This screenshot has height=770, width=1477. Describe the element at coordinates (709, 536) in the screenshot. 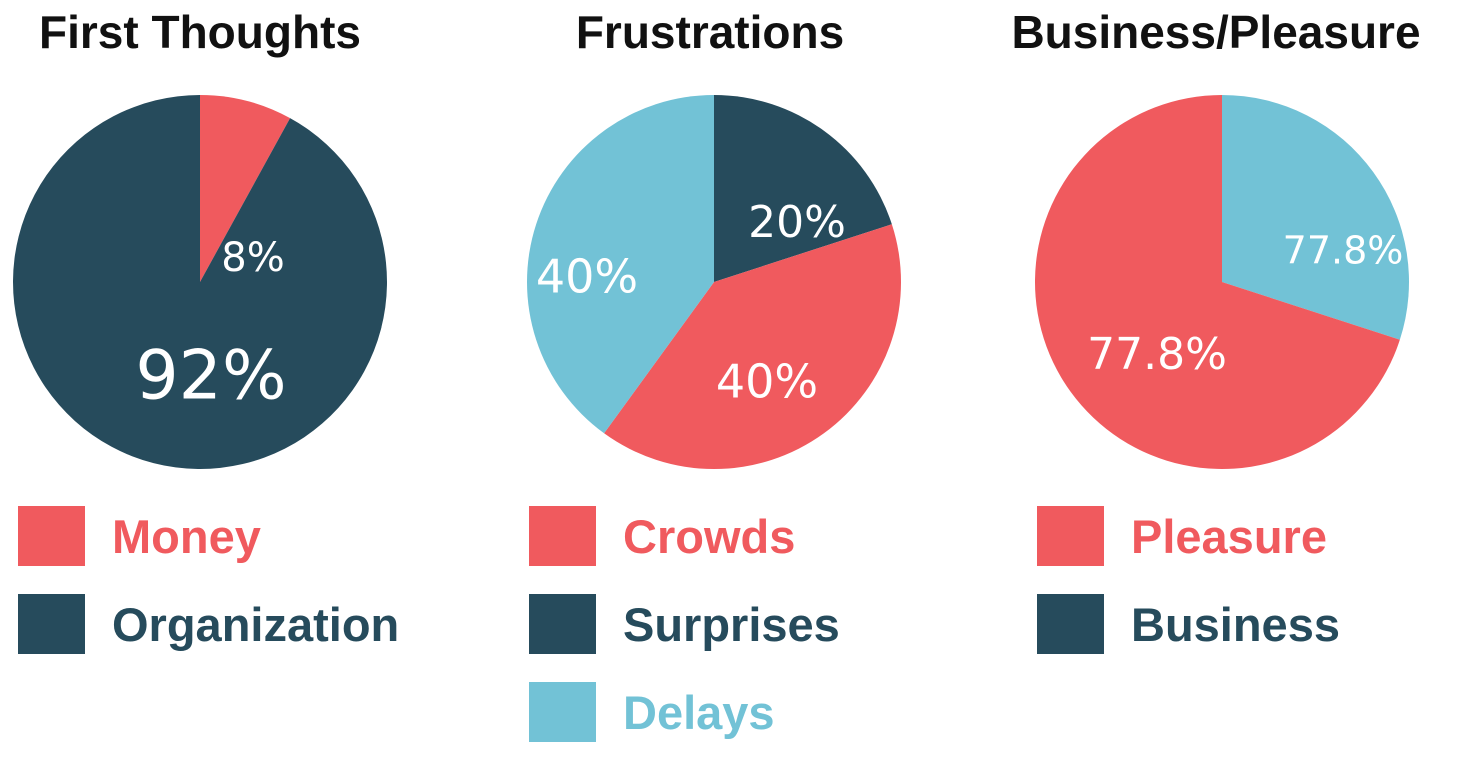

I see `legend-label: Crowds` at that location.